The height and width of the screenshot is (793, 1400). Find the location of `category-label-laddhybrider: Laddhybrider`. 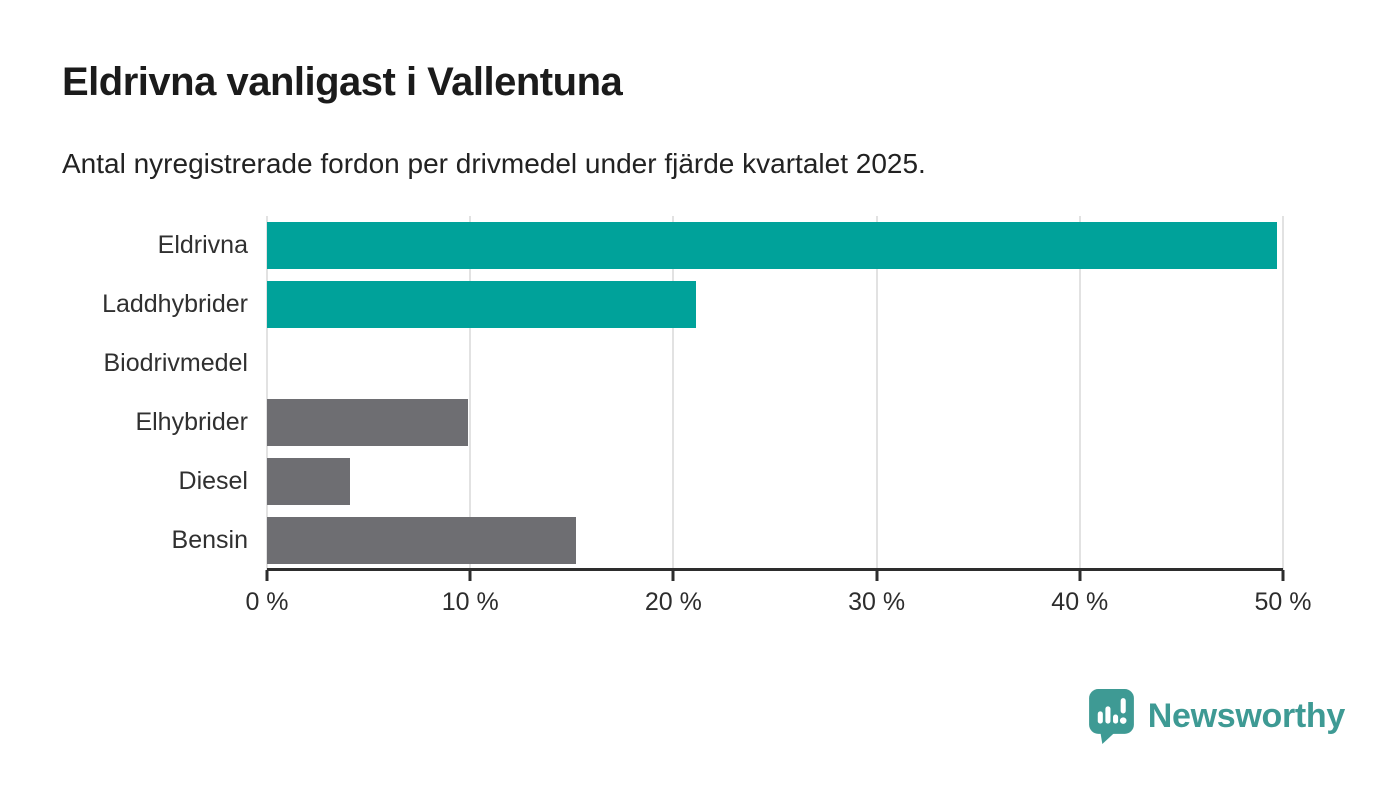

category-label-laddhybrider: Laddhybrider is located at coordinates (175, 304).